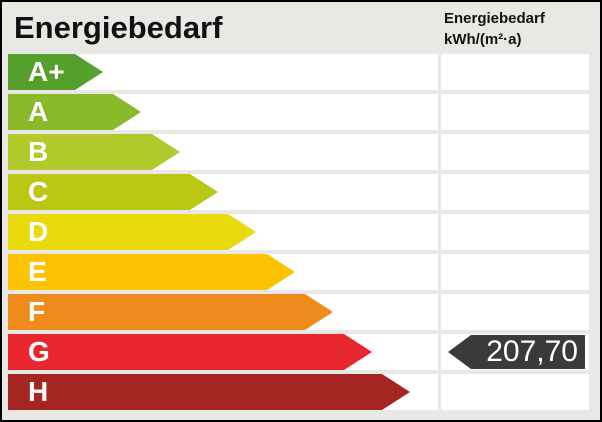  I want to click on scale-cell: E, so click(223, 272).